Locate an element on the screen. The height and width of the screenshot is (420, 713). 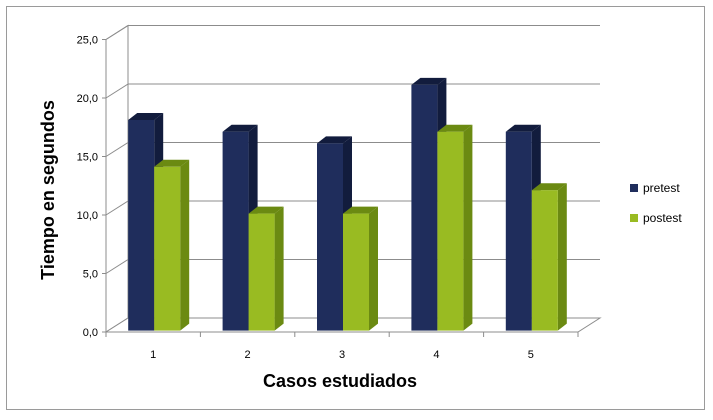
y-tick-labels: 0,0 5,0 10,0 15,0 20,0 25,0 is located at coordinates (87, 187).